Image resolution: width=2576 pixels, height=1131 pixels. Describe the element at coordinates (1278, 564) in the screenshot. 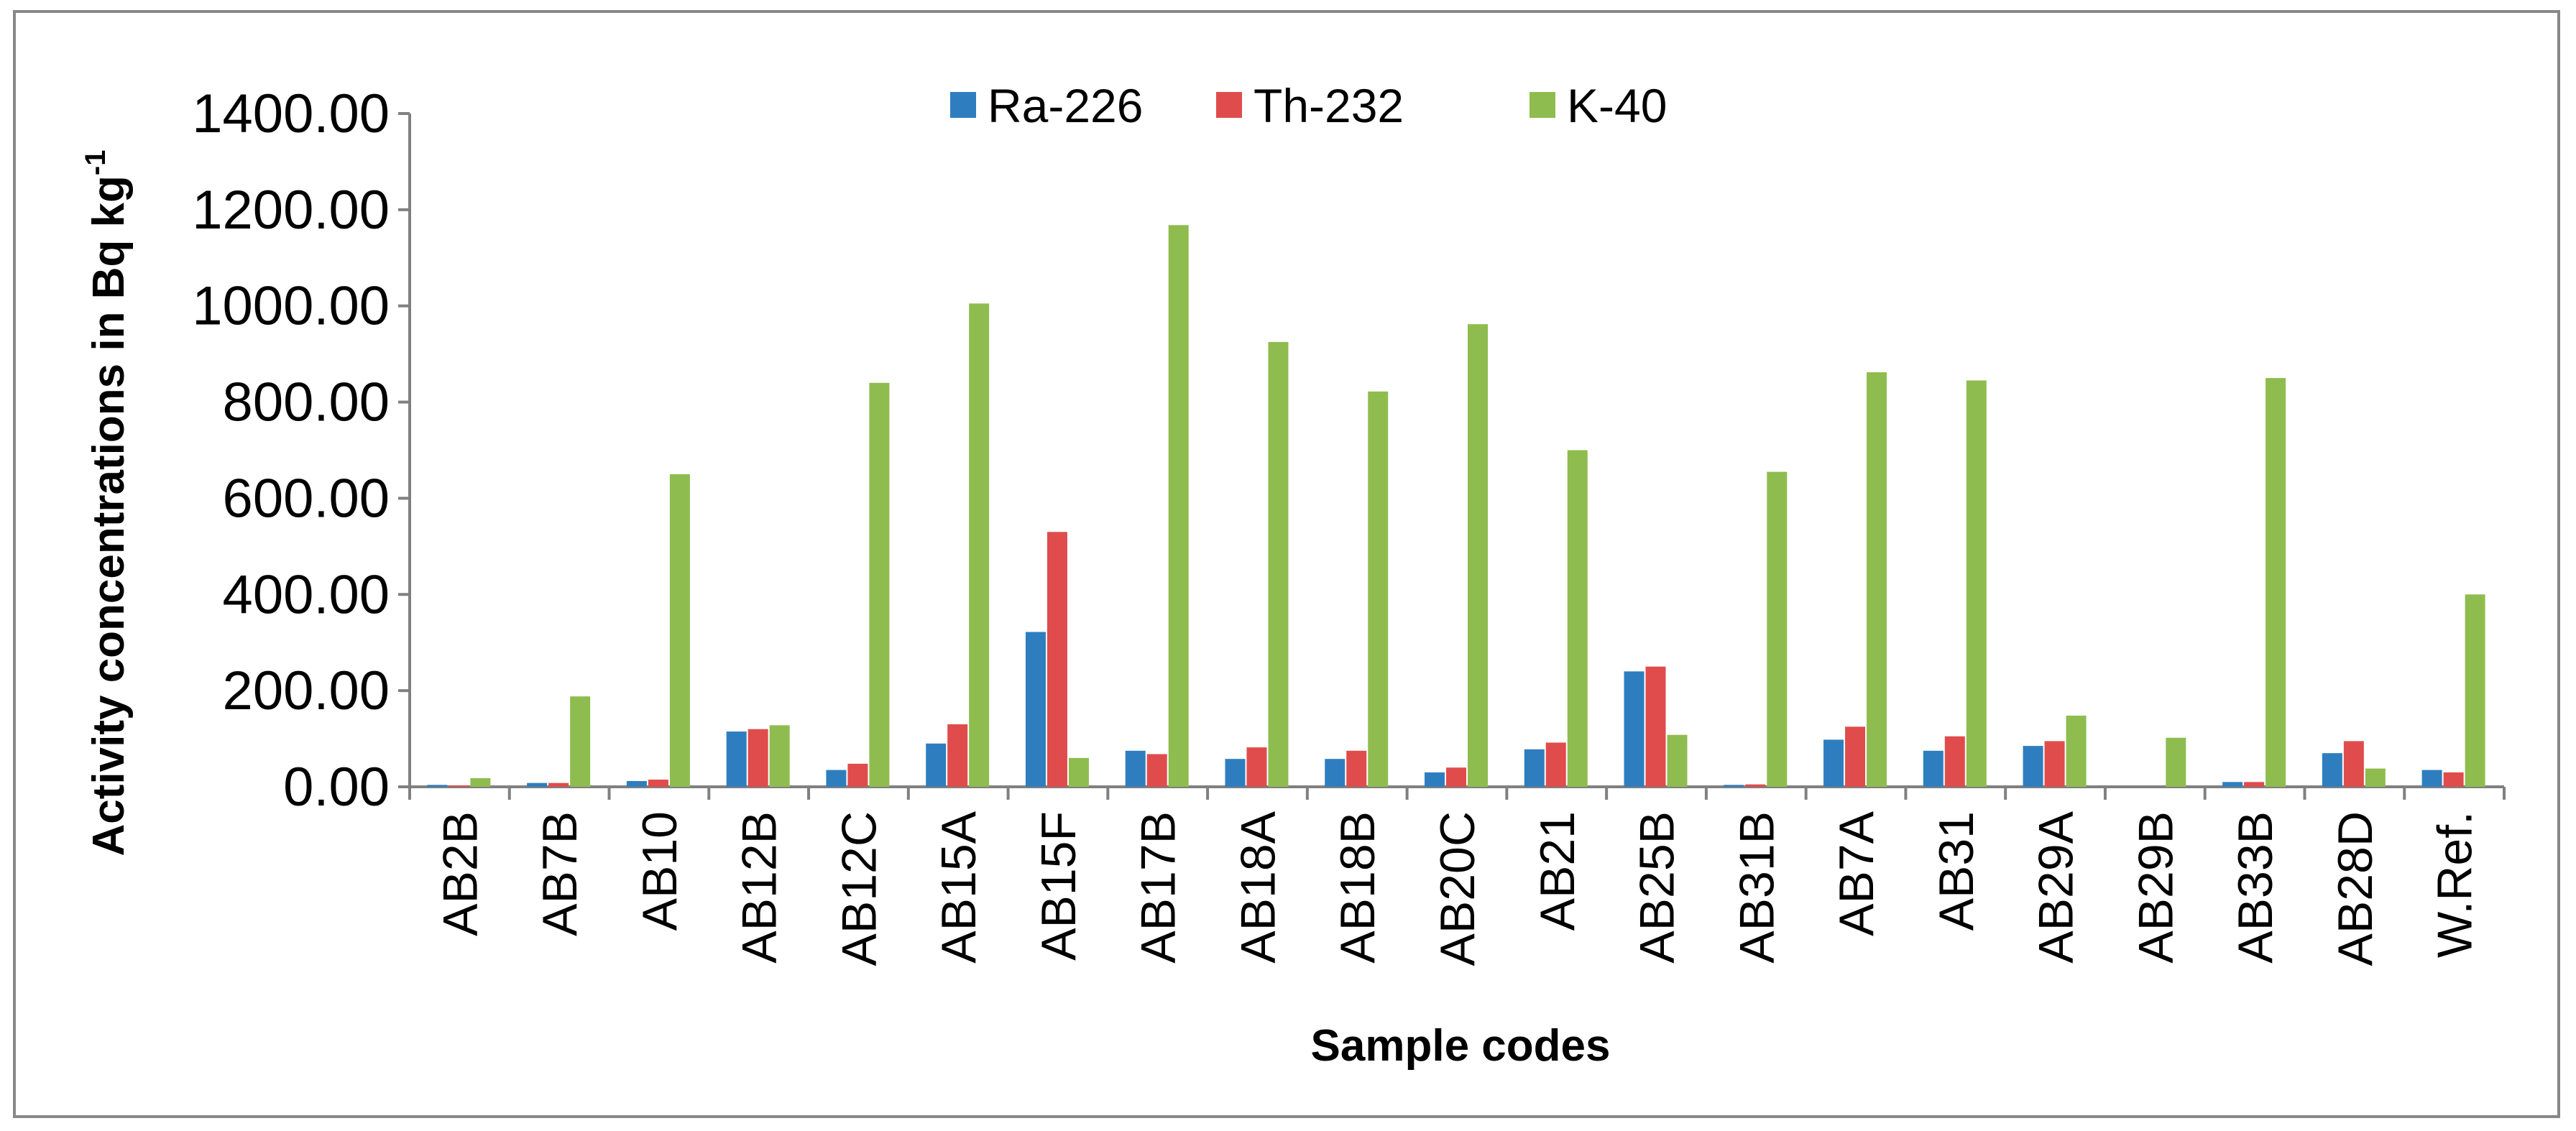

I see `bar-k-40-ab18a` at that location.